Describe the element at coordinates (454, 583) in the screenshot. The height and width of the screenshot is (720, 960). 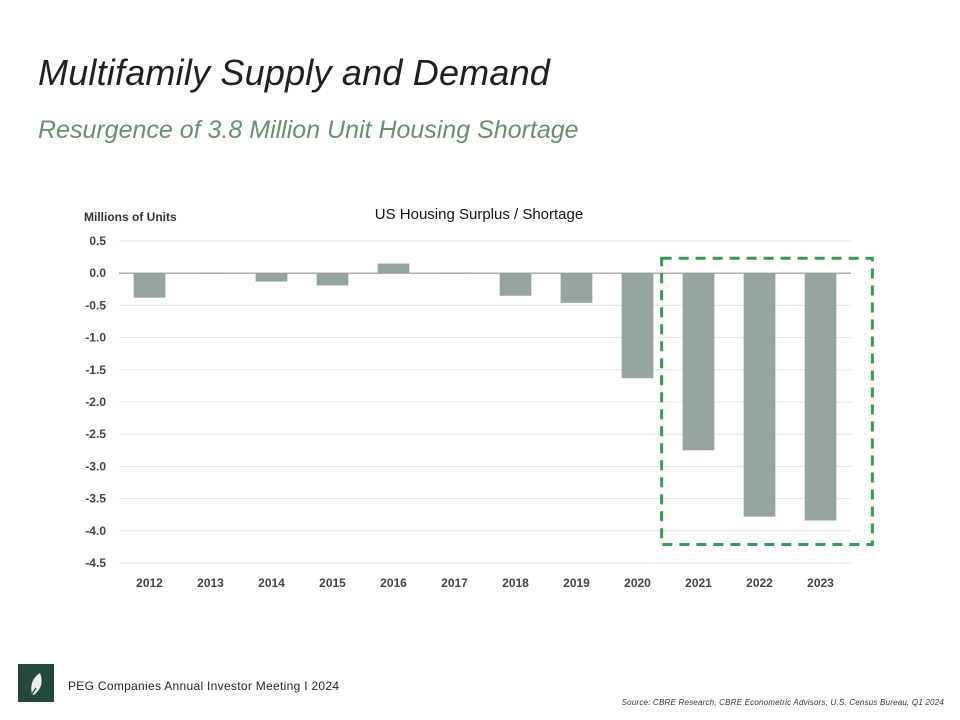
I see `x-tick-label-2017: 2017` at that location.